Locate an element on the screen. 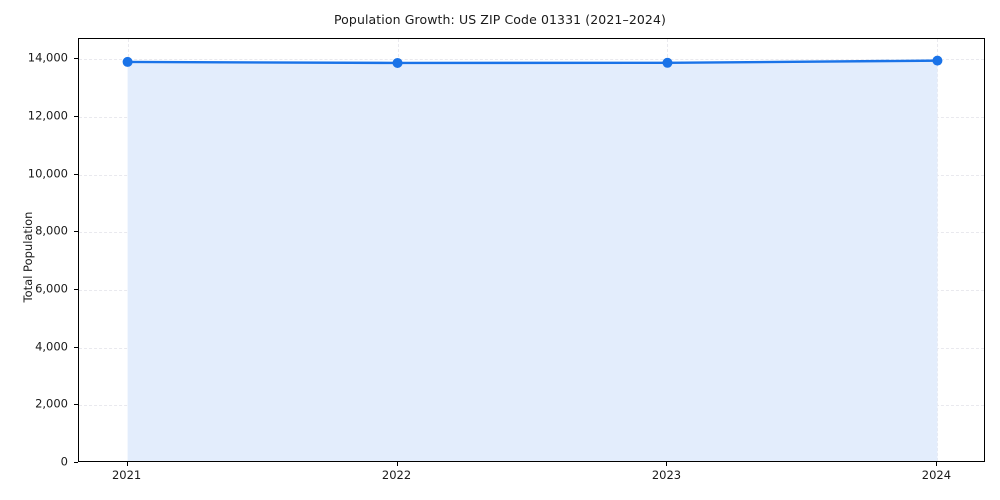 This screenshot has width=1000, height=500. x-tick-label: 2024 is located at coordinates (936, 475).